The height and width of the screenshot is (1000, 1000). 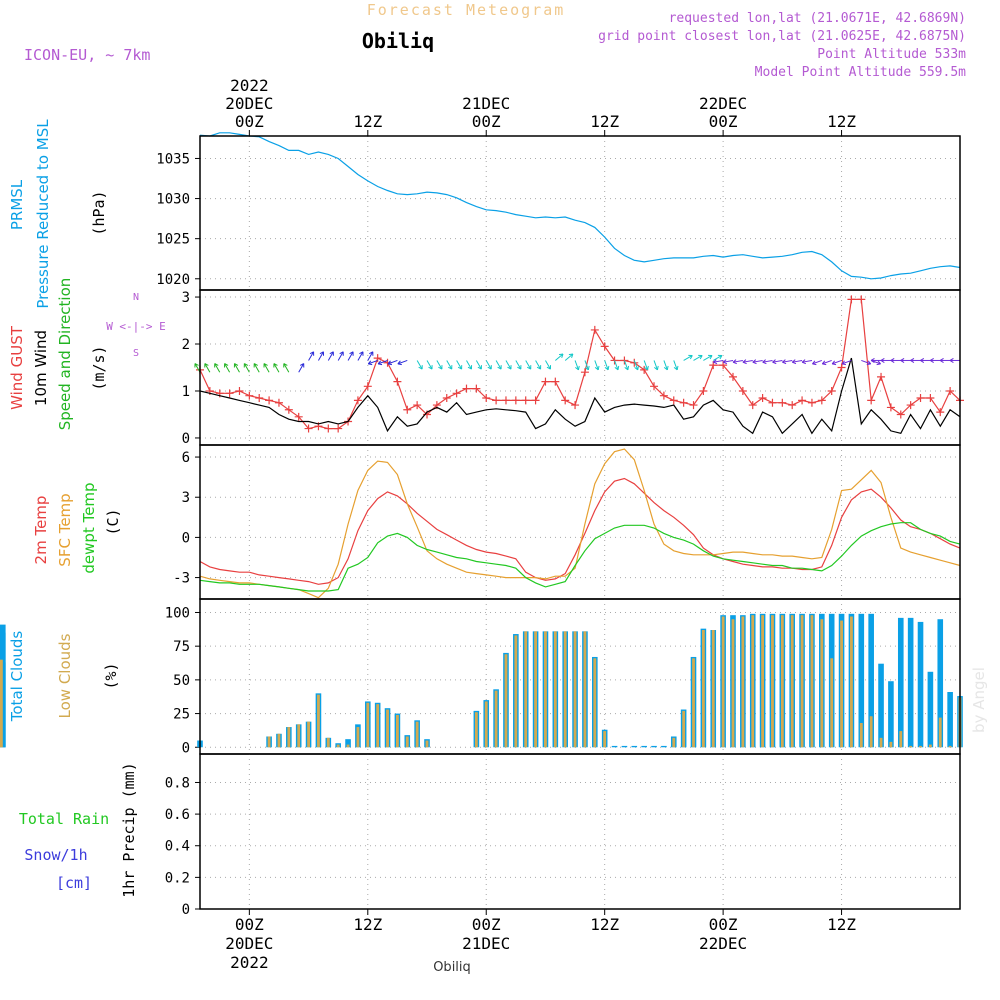 I want to click on y-tick-label: 0.6, so click(x=177, y=815).